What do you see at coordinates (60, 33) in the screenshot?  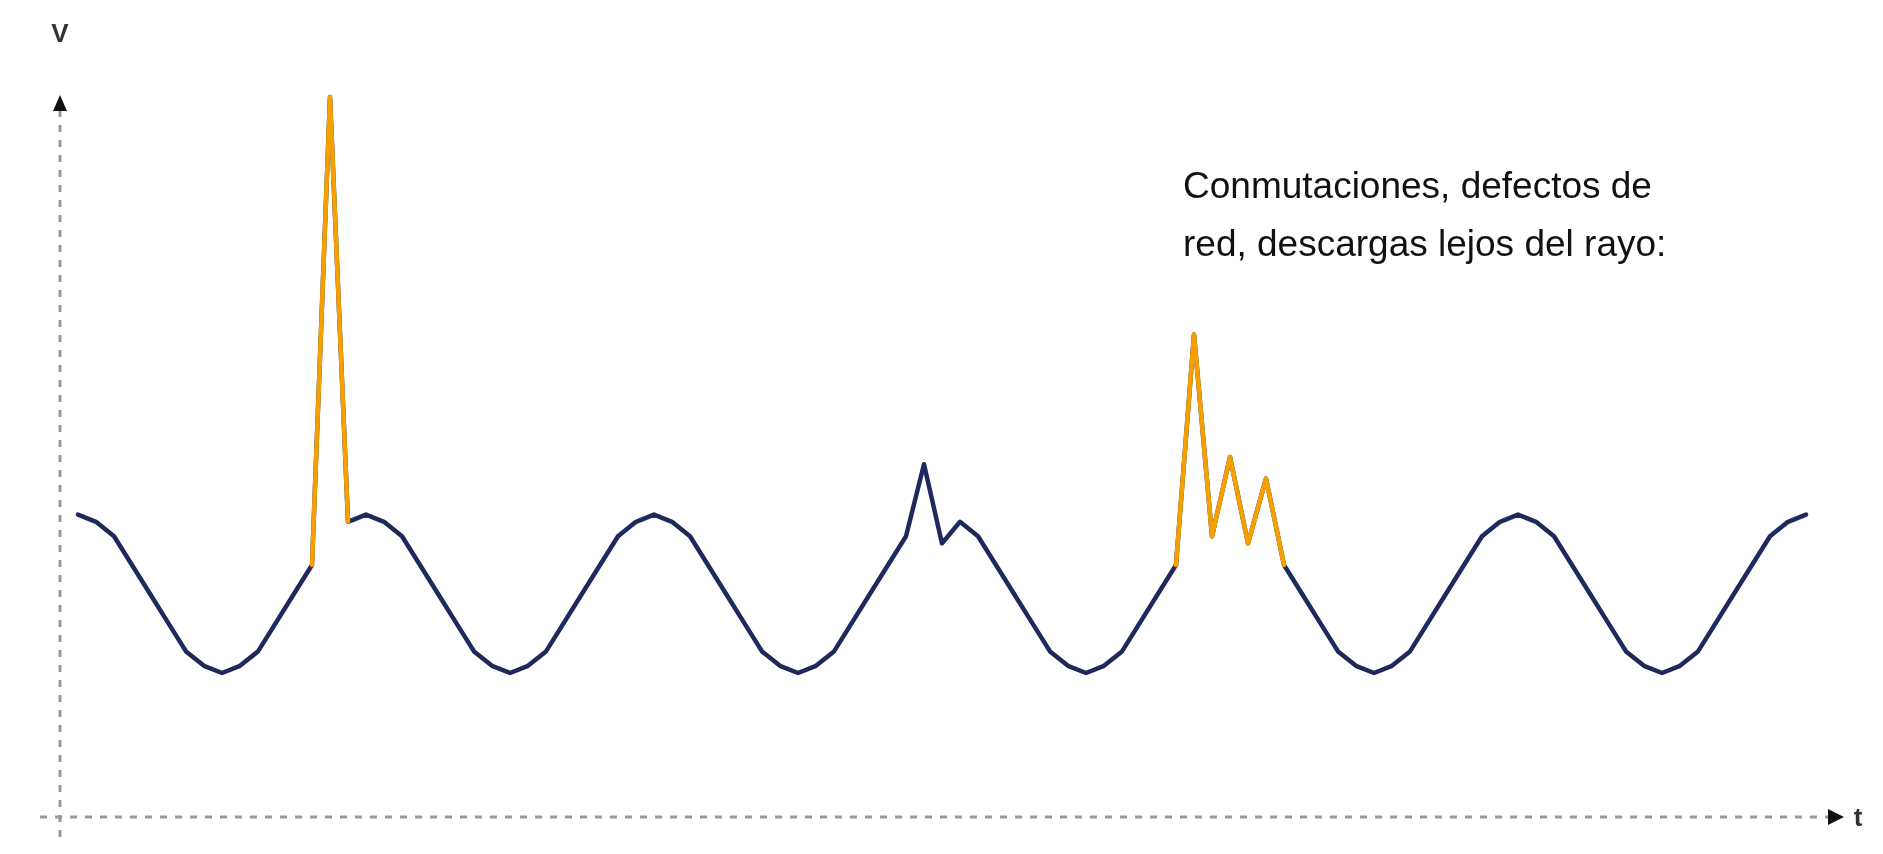 I see `y-axis-title: V` at bounding box center [60, 33].